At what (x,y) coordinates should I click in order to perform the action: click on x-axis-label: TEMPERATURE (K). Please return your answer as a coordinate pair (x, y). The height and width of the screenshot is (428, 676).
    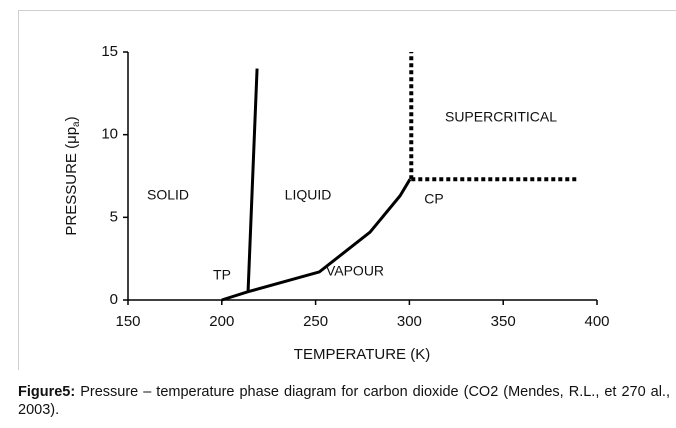
    Looking at the image, I should click on (362, 354).